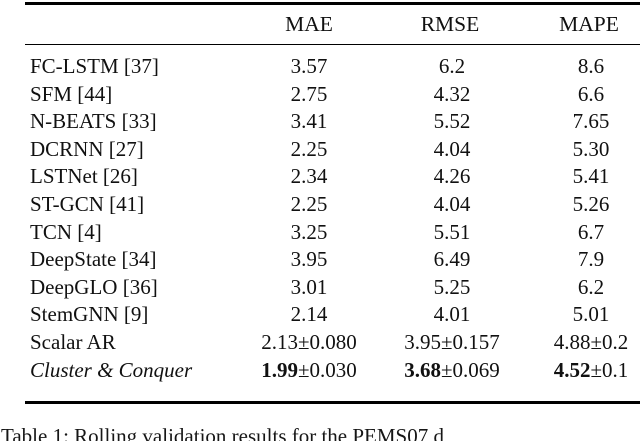 This screenshot has width=640, height=441. I want to click on table-row: DeepGLO [36] 3.01 5.25 6.2, so click(320, 288).